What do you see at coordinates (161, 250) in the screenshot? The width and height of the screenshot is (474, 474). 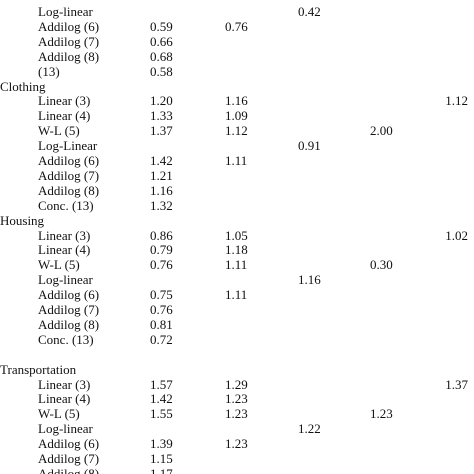 I see `cell: 0.79` at bounding box center [161, 250].